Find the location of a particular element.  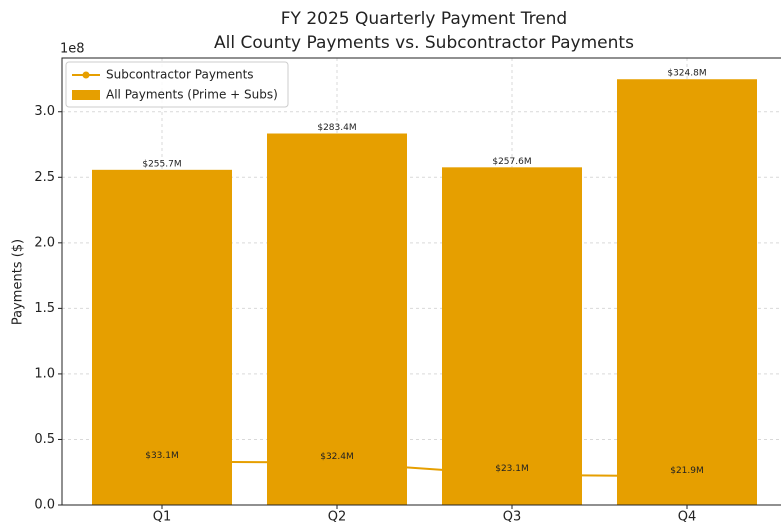

y-tick-label: 0.0 is located at coordinates (44, 505).